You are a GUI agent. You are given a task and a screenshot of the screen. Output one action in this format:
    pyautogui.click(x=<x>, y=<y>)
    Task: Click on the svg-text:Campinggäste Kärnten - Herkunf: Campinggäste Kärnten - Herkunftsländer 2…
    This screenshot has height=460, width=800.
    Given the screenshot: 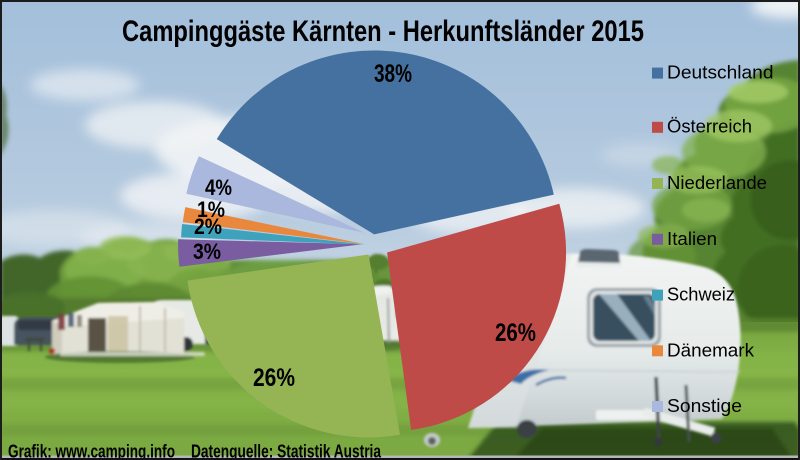 What is the action you would take?
    pyautogui.click(x=383, y=31)
    